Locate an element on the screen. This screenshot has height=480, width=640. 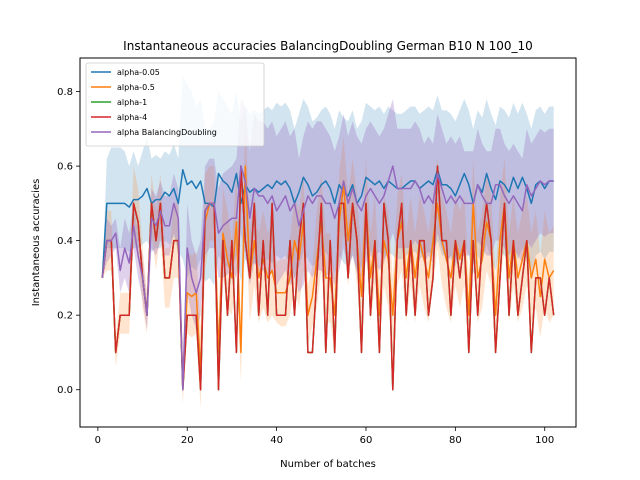
y-axis-ticks: 0.0 0.2 0.4 0.6 0.8 is located at coordinates (68, 241).